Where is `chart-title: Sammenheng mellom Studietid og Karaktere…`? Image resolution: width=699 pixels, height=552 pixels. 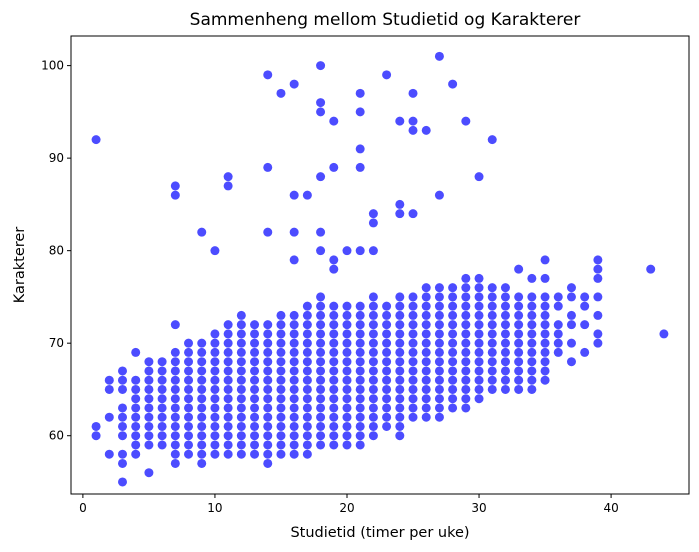 chart-title: Sammenheng mellom Studietid og Karaktere… is located at coordinates (385, 20).